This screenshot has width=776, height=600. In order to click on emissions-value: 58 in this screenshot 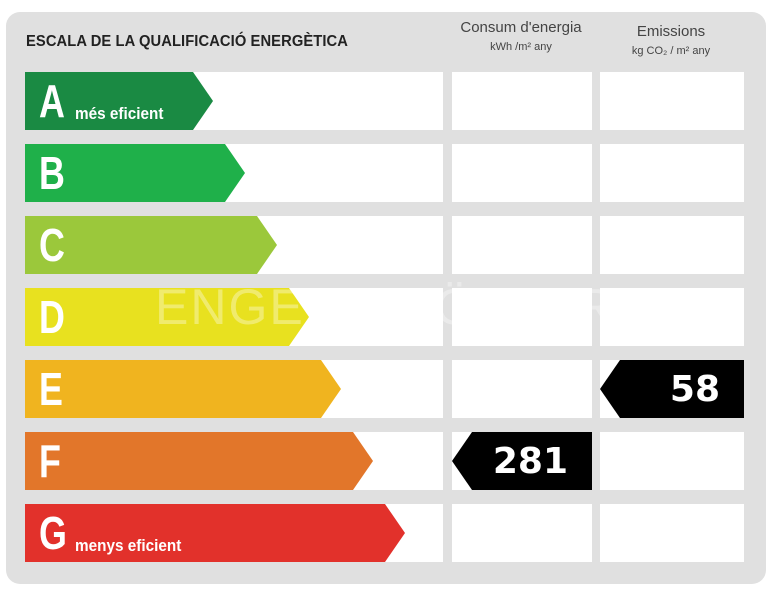, I will do `click(694, 389)`.